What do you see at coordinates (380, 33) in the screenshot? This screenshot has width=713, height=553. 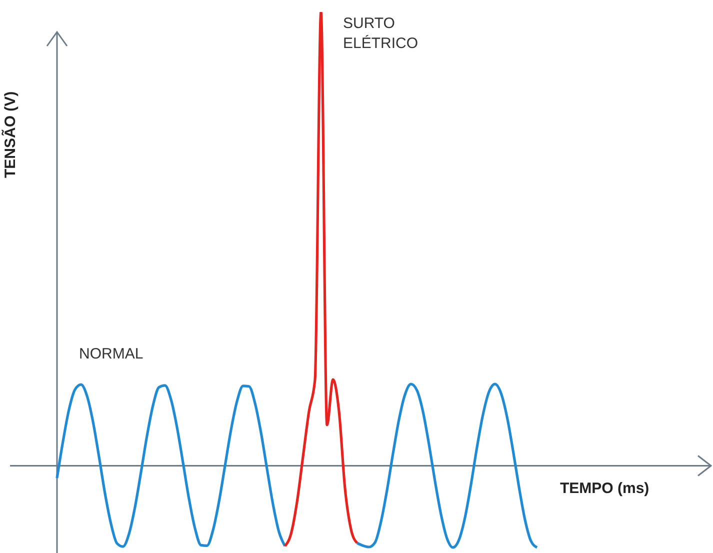 I see `series-label: SURTO ELÉTRICO` at bounding box center [380, 33].